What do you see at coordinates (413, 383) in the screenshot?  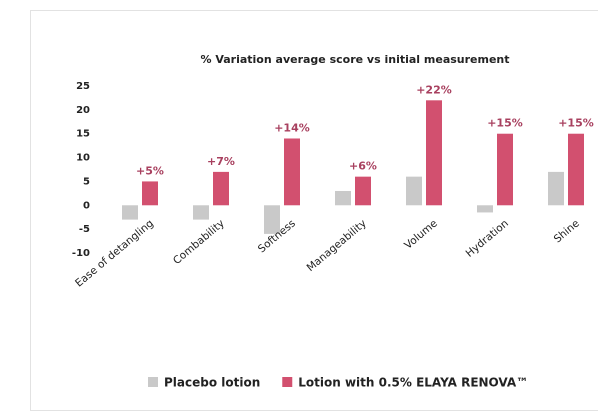 I see `legend-label: Lotion with 0.5% ELAYA RENOVA™` at bounding box center [413, 383].